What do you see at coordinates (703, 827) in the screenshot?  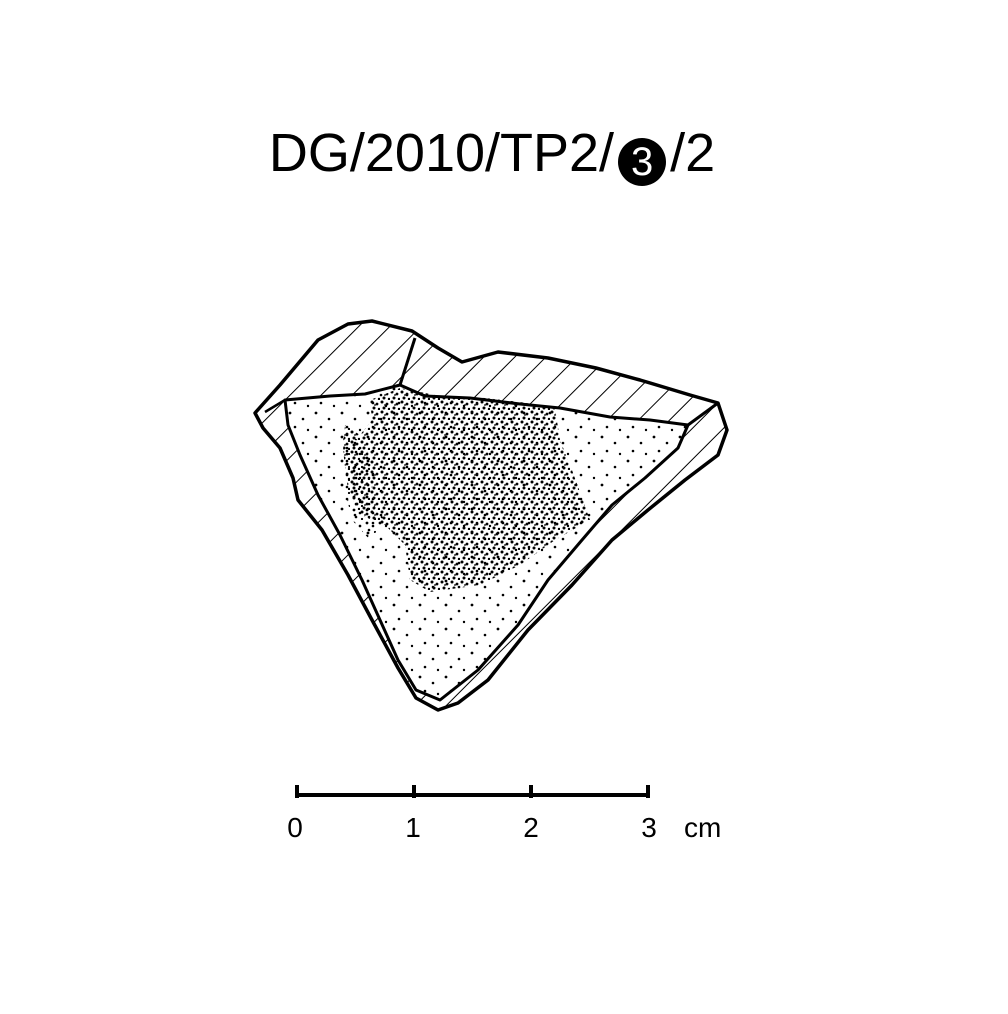 I see `scale-unit: cm` at bounding box center [703, 827].